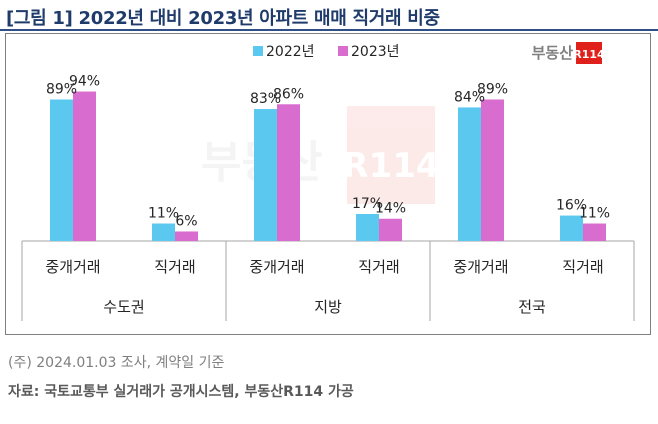 The height and width of the screenshot is (424, 658). I want to click on bar-수도권-중개거래-2022년, so click(61, 170).